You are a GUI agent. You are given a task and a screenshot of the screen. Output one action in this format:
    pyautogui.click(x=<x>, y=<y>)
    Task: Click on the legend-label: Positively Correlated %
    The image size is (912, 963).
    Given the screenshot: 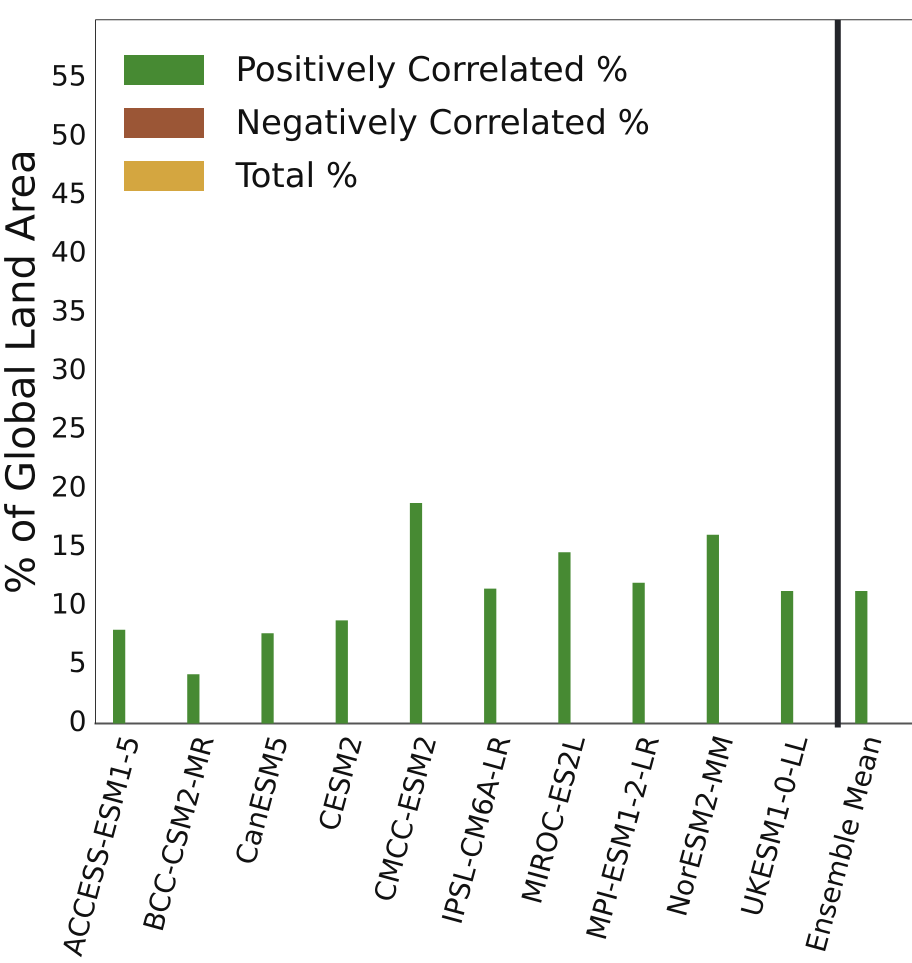 What is the action you would take?
    pyautogui.click(x=432, y=70)
    